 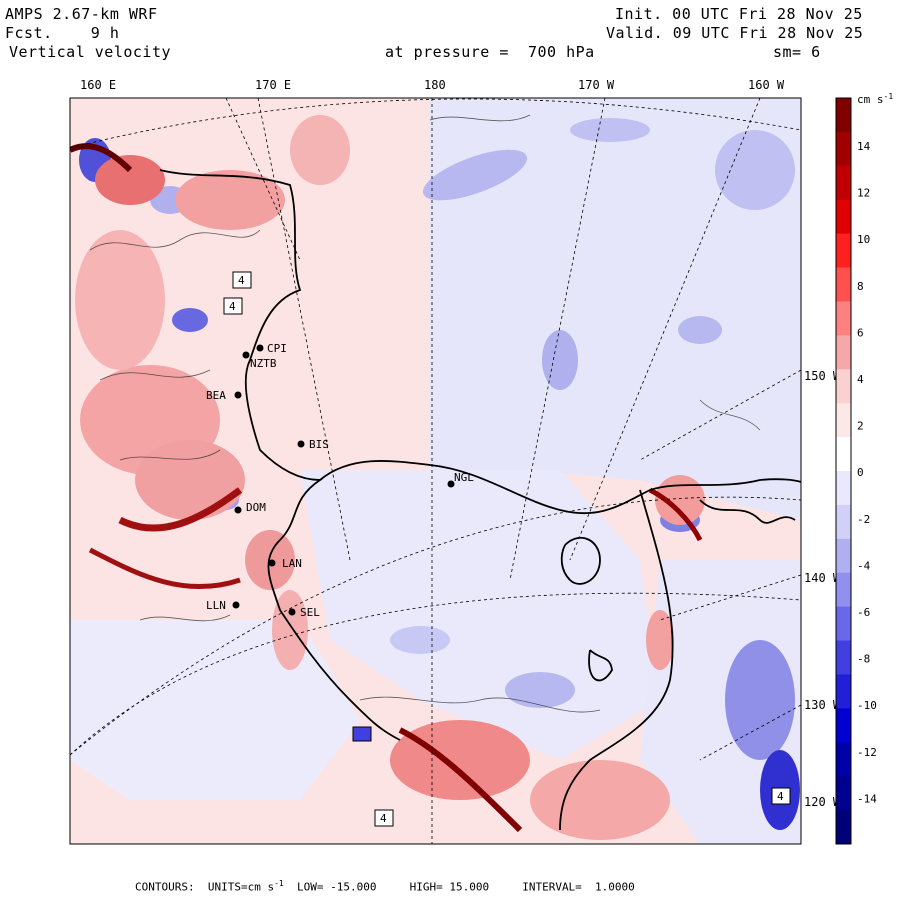 I want to click on fcst-value: 9 h, so click(x=105, y=33).